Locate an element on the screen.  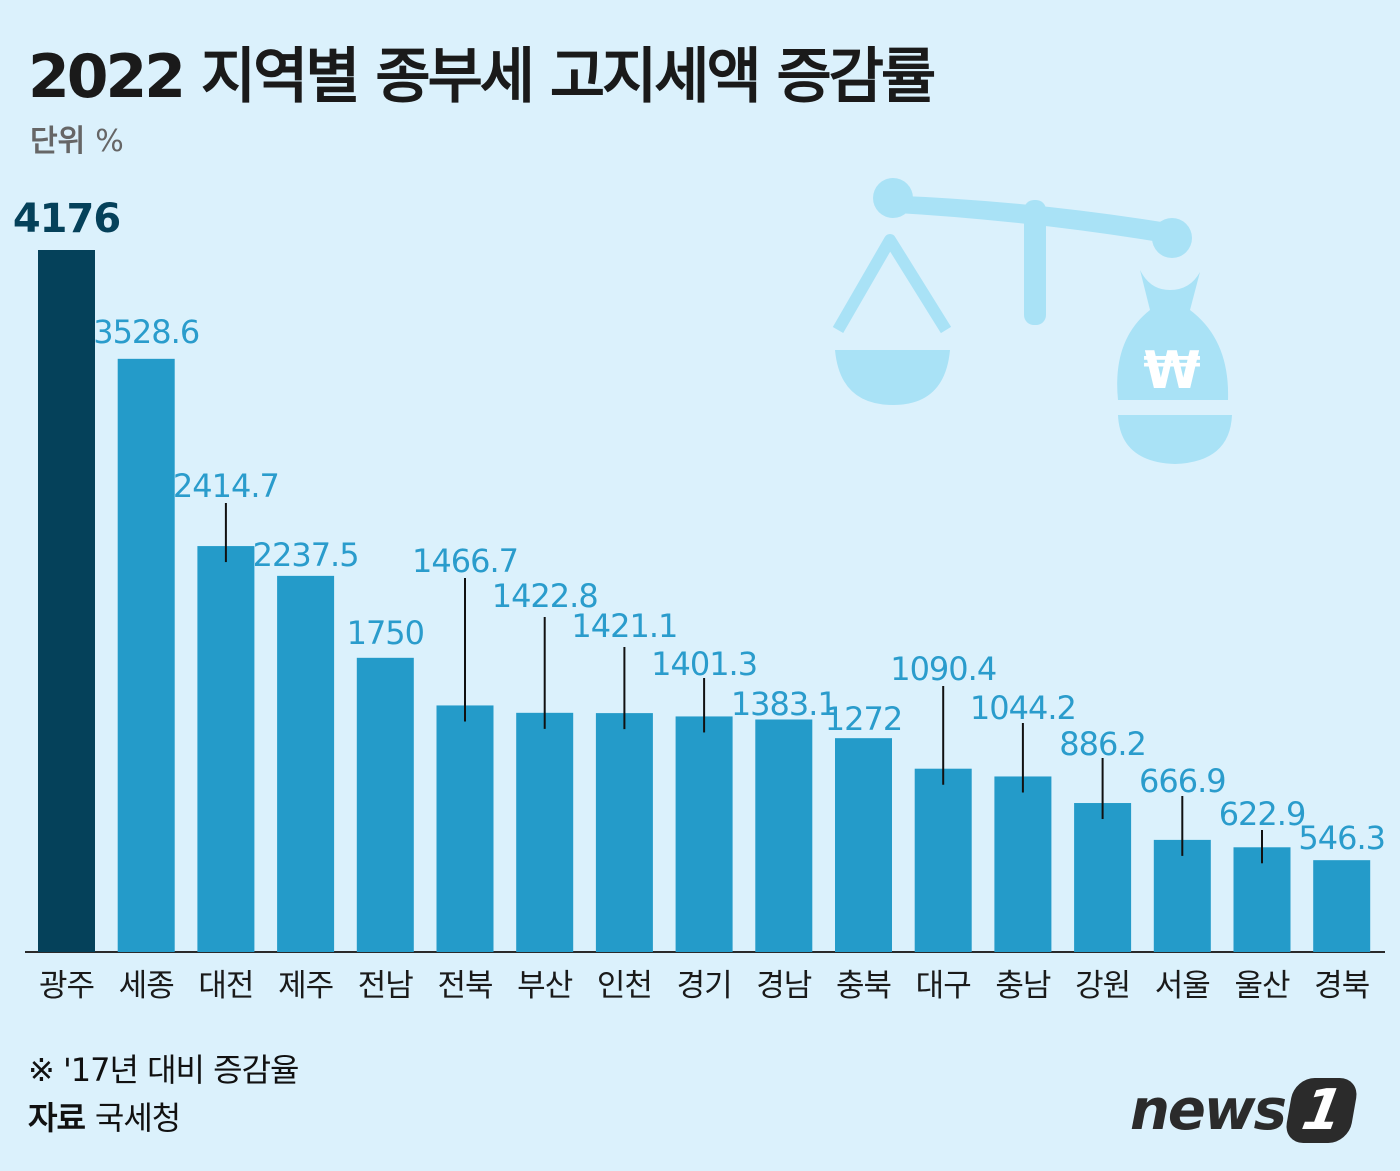
x-tick-label: 충북 is located at coordinates (863, 986).